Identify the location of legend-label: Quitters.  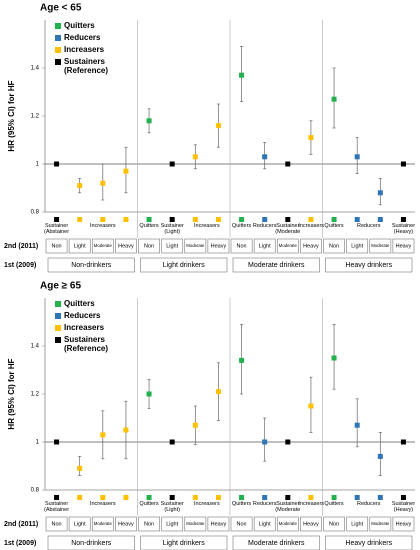
(79, 303).